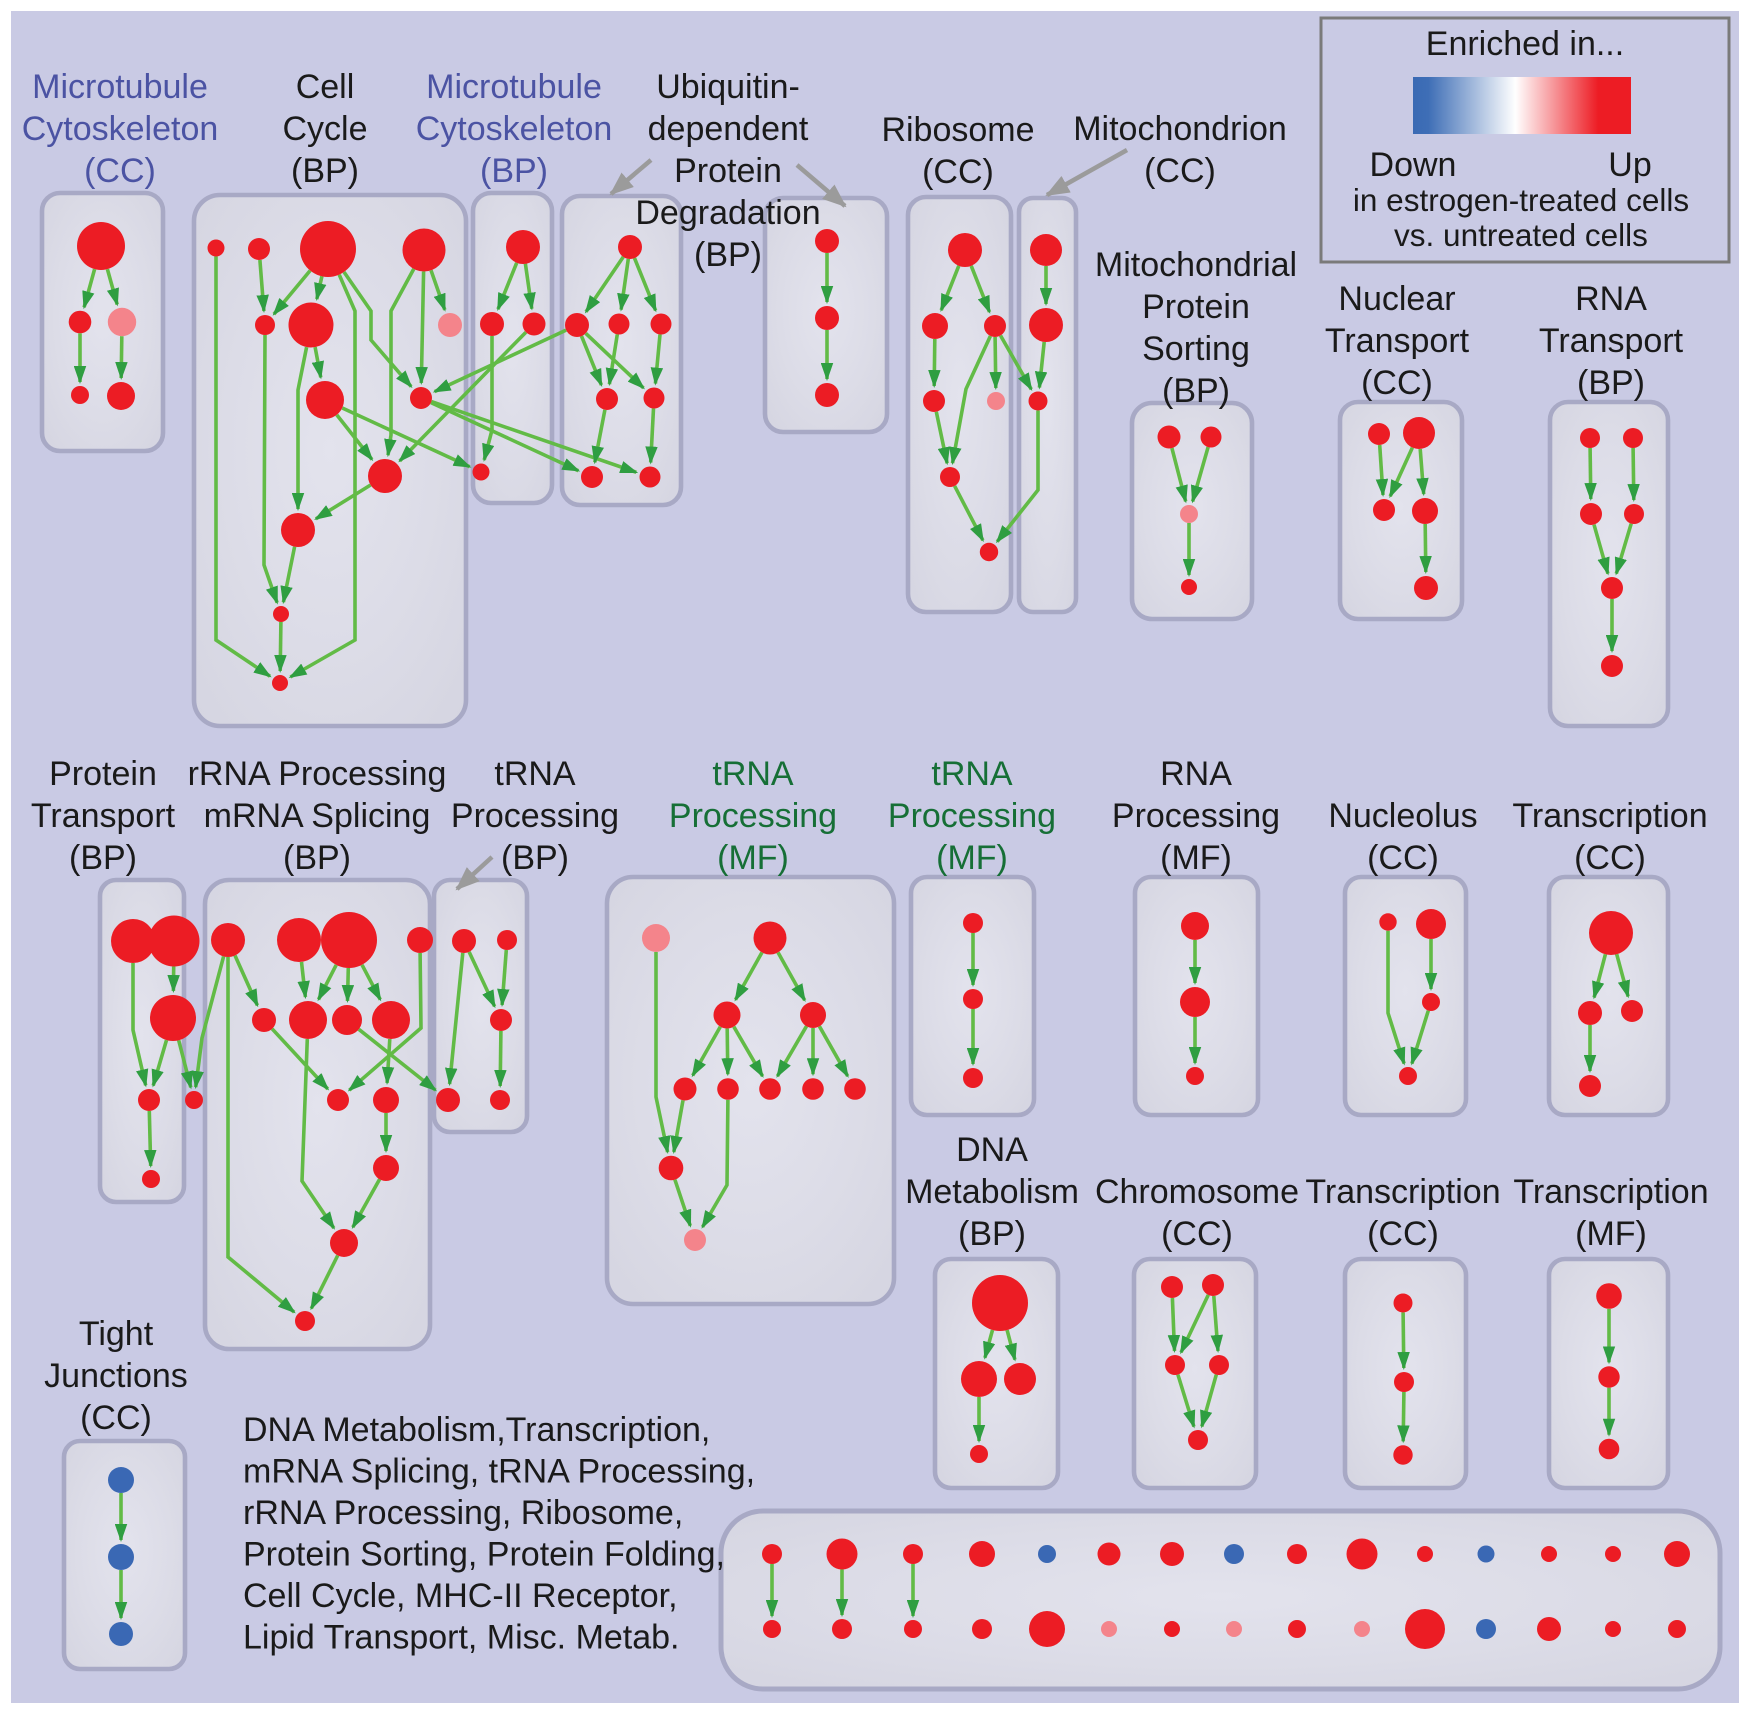 This screenshot has height=1715, width=1750. I want to click on svg-text: Mitochondrial, so click(1196, 265).